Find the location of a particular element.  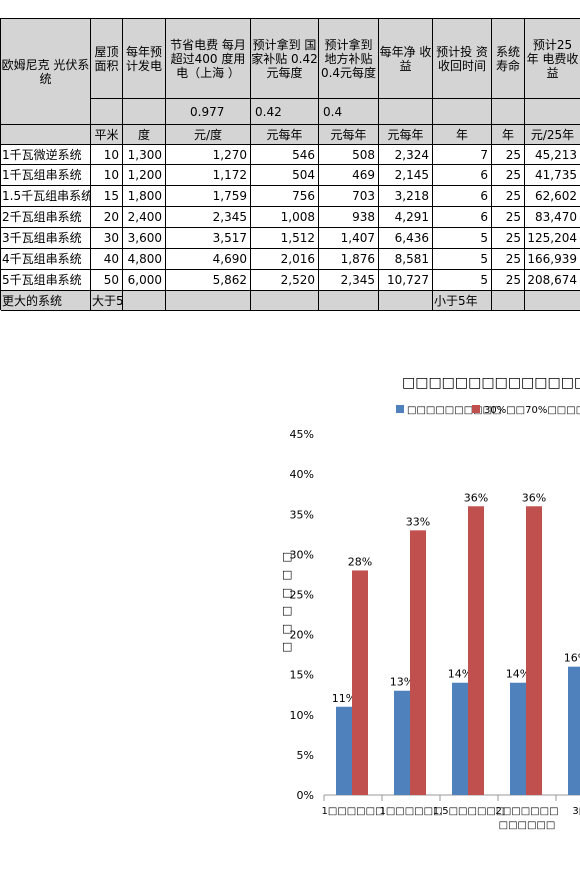

data-cell: 40 is located at coordinates (107, 259).